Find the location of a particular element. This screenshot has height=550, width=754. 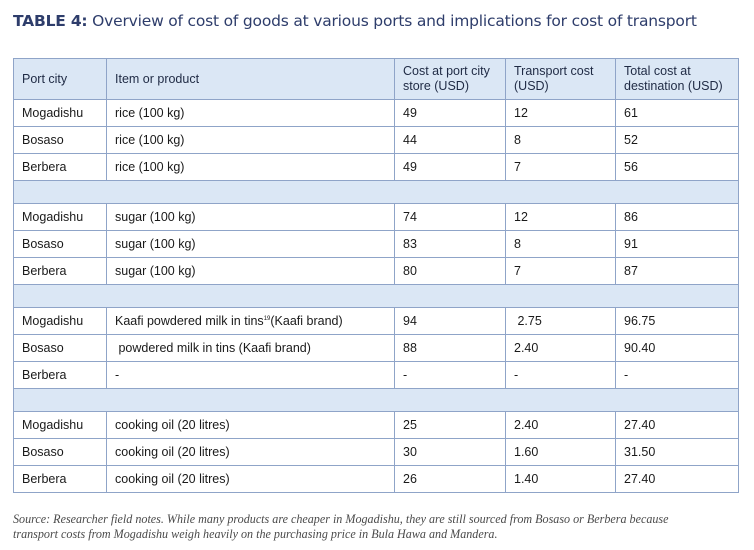

cell-total-cost-text: 61 is located at coordinates (631, 113).